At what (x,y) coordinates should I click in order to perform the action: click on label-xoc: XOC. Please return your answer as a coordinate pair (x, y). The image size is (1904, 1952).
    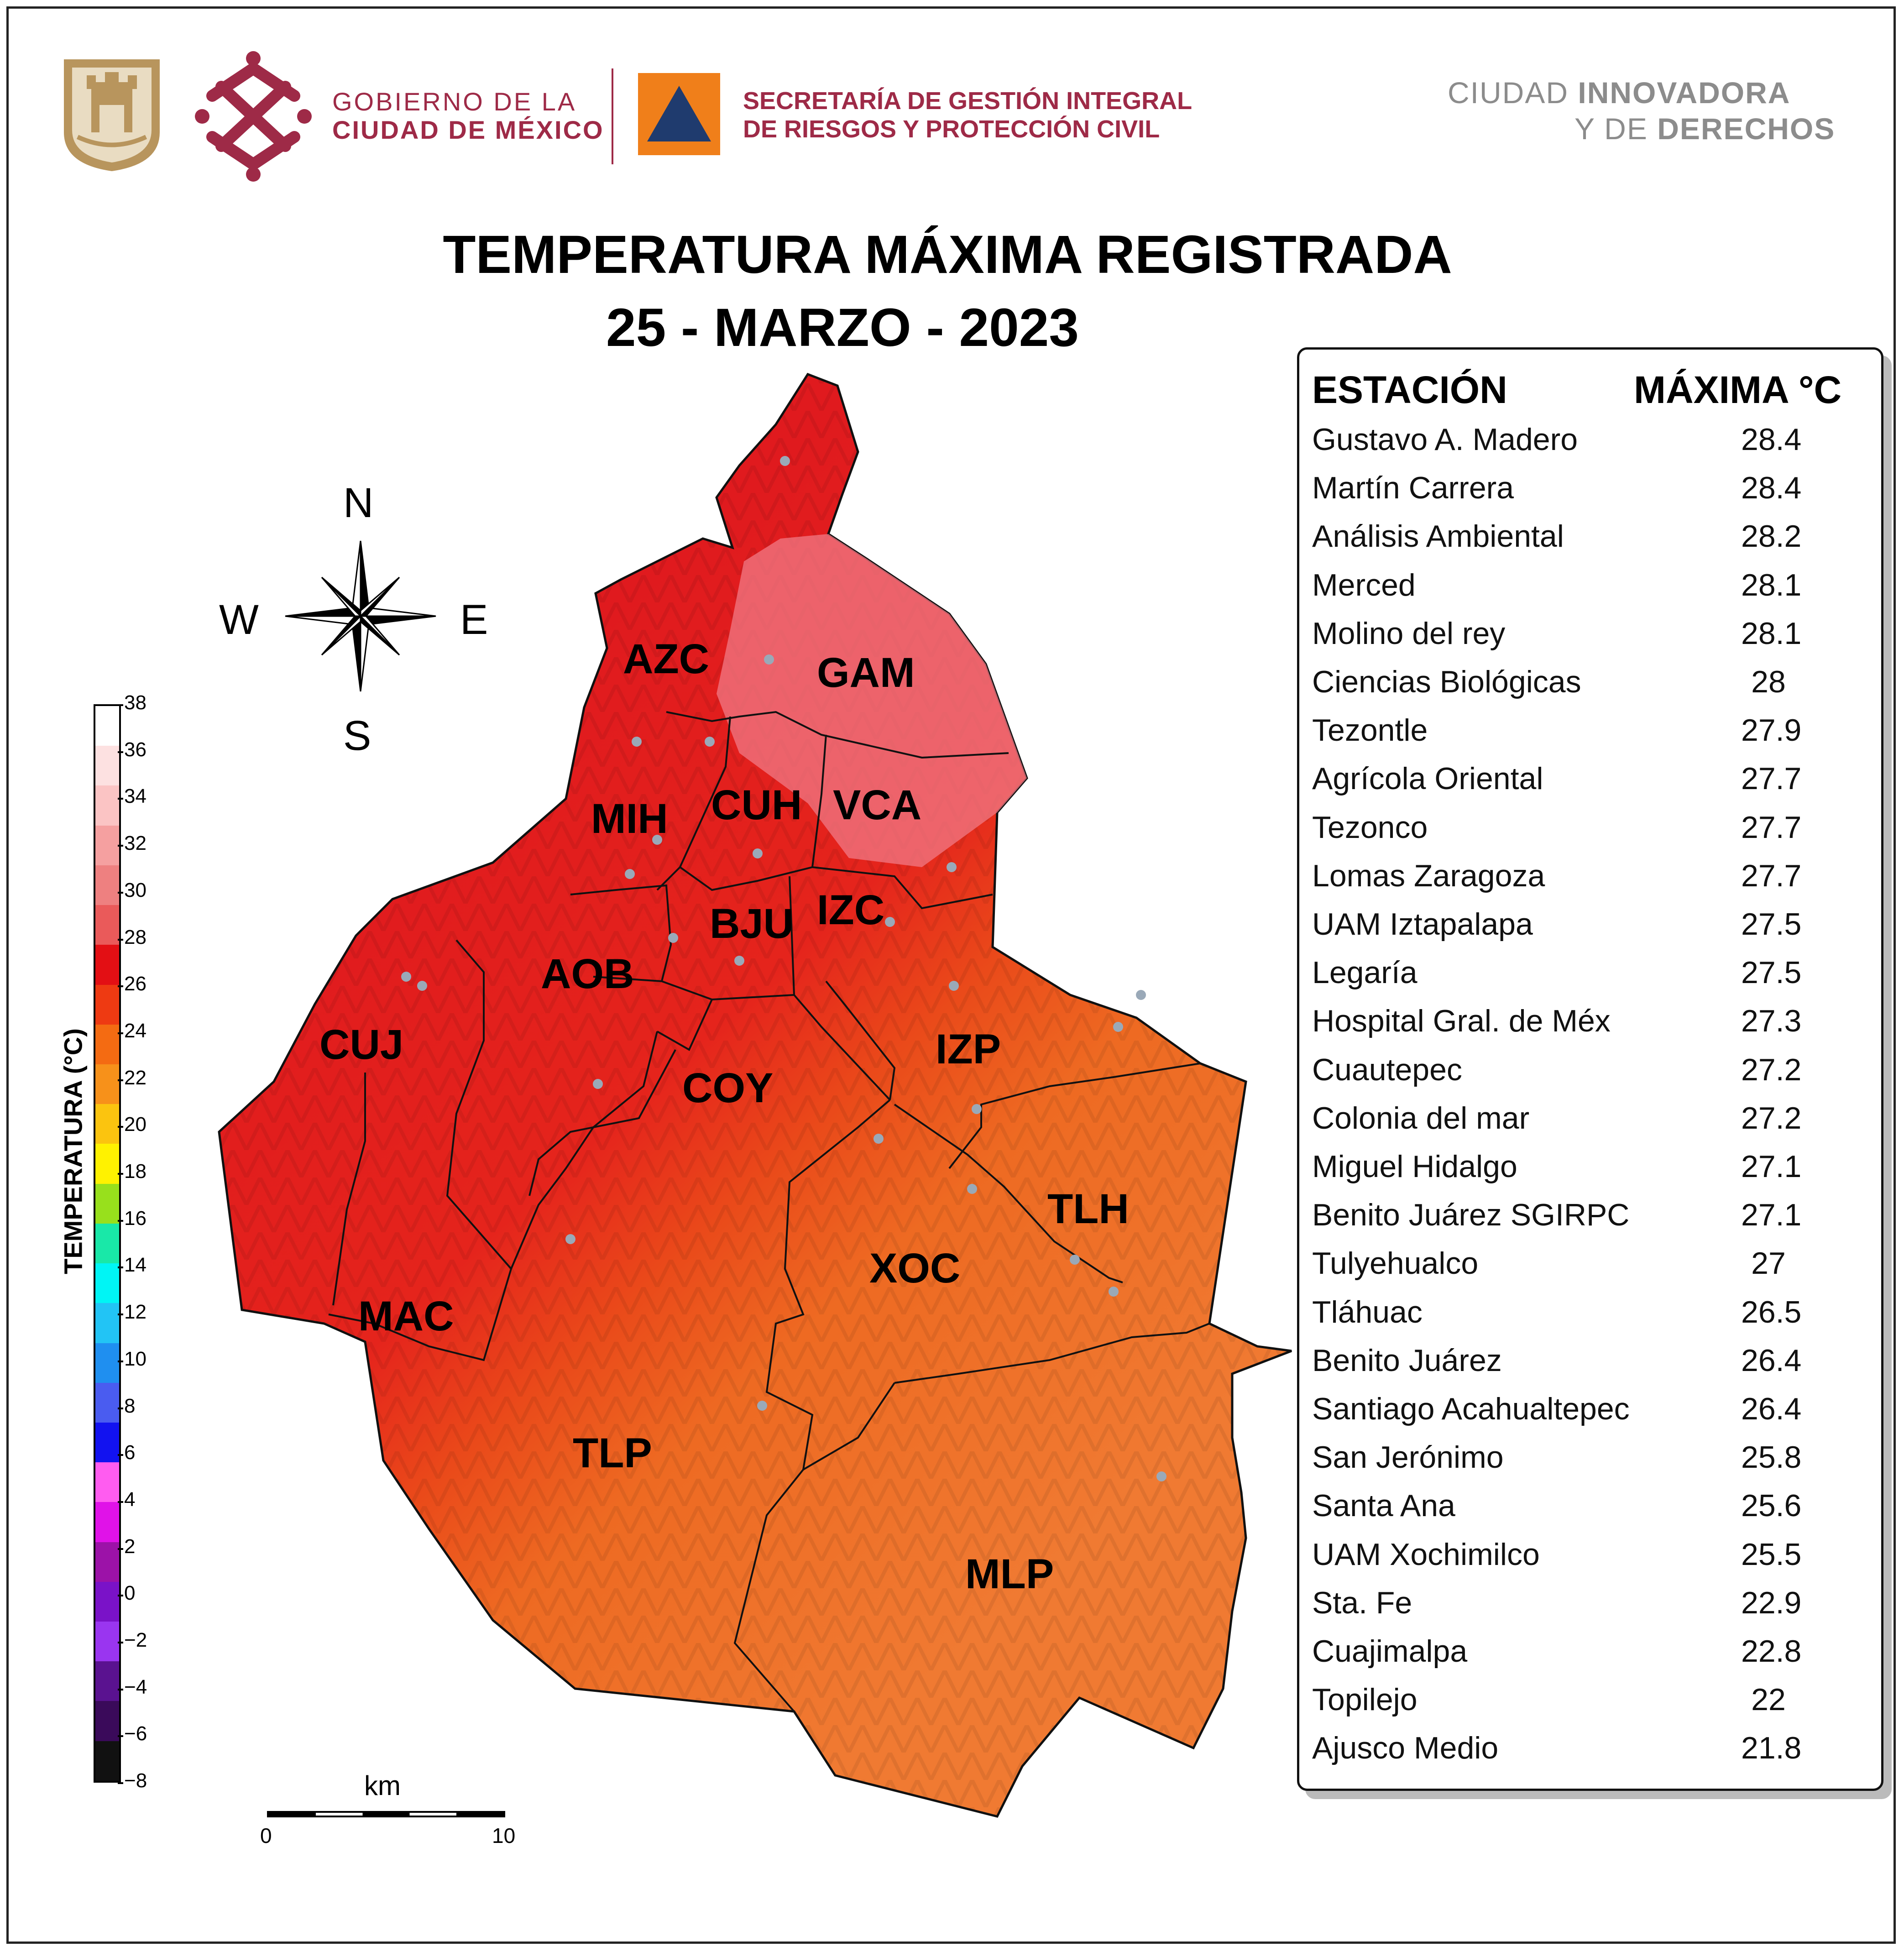
    Looking at the image, I should click on (915, 1268).